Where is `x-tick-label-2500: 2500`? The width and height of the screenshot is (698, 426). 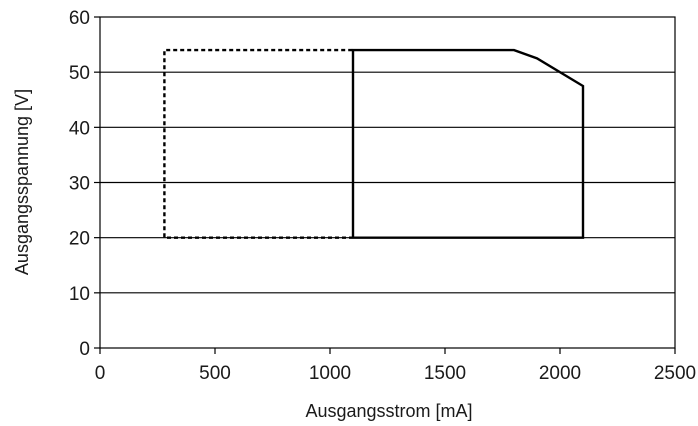
x-tick-label-2500: 2500 is located at coordinates (675, 373).